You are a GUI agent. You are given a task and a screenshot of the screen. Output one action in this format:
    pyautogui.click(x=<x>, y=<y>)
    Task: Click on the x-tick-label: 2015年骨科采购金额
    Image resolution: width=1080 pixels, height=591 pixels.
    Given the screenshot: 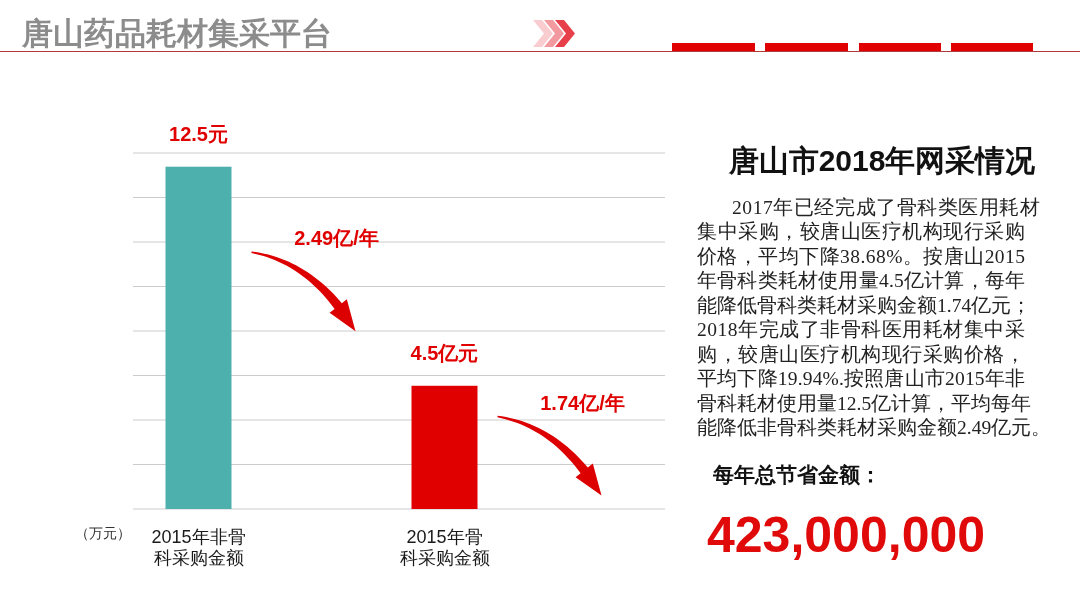 What is the action you would take?
    pyautogui.click(x=444, y=547)
    